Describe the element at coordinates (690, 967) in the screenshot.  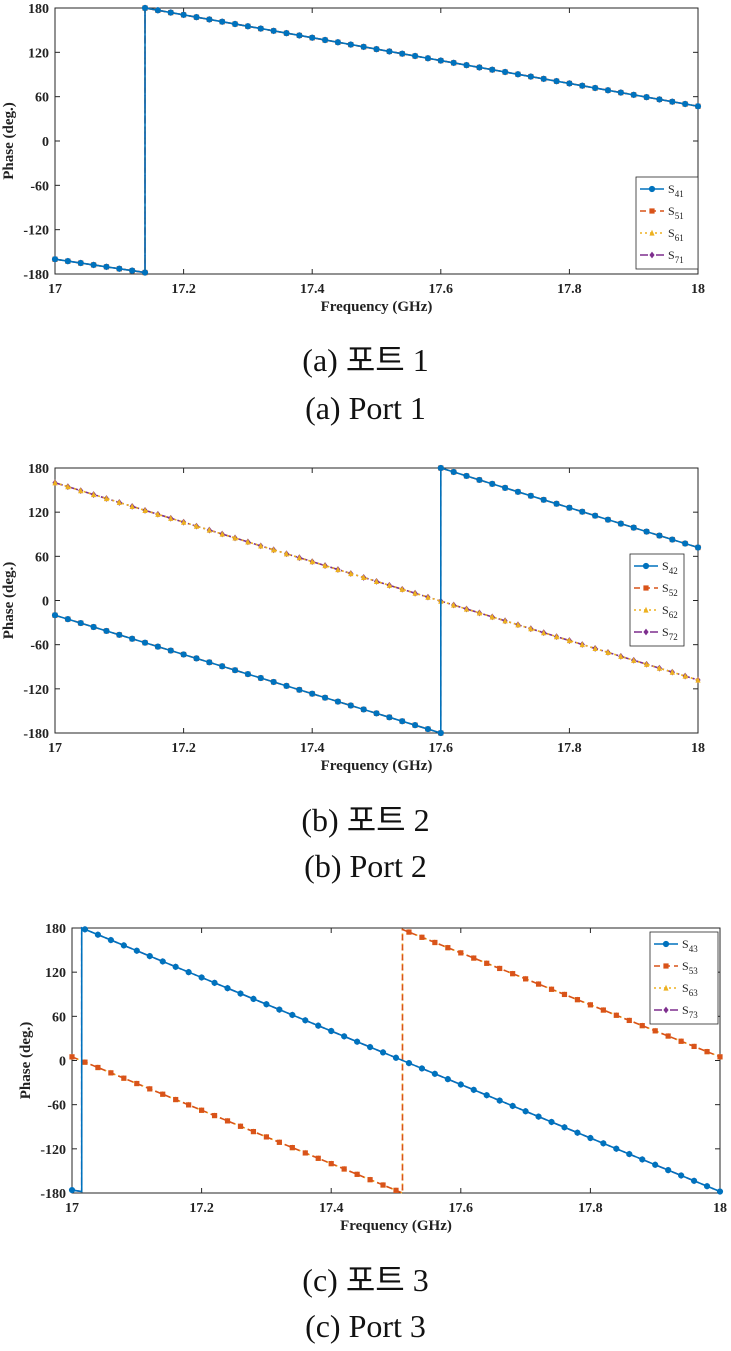
I see `legend-label-S53: S53` at that location.